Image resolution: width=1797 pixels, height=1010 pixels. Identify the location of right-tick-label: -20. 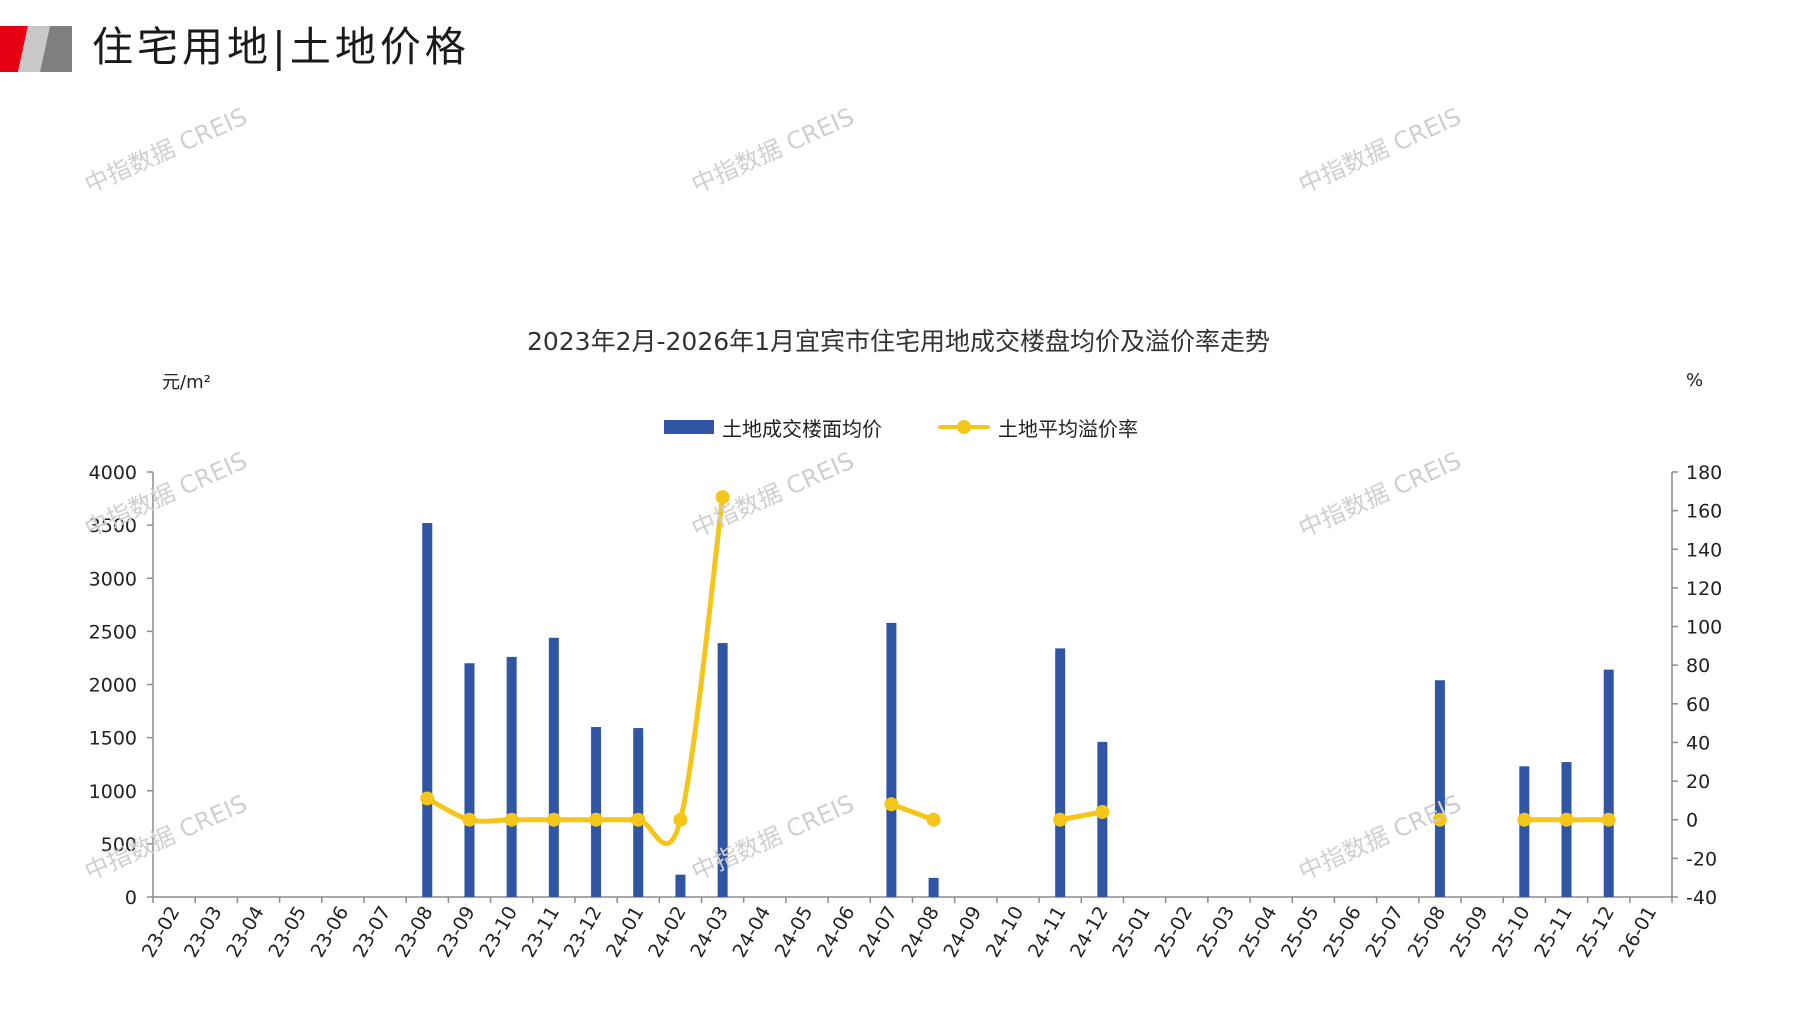
(1701, 859).